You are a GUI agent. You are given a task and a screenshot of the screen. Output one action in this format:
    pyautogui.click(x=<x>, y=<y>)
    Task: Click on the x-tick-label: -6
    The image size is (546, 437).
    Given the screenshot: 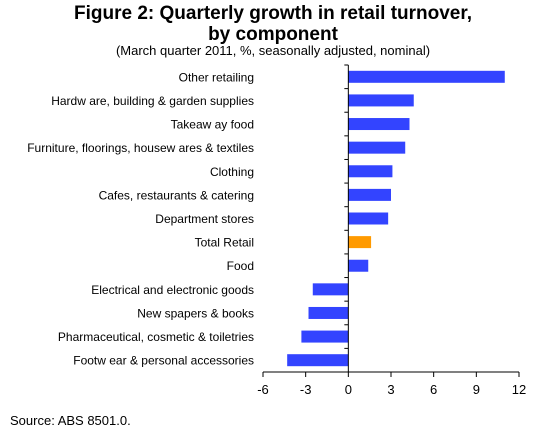 What is the action you would take?
    pyautogui.click(x=263, y=389)
    